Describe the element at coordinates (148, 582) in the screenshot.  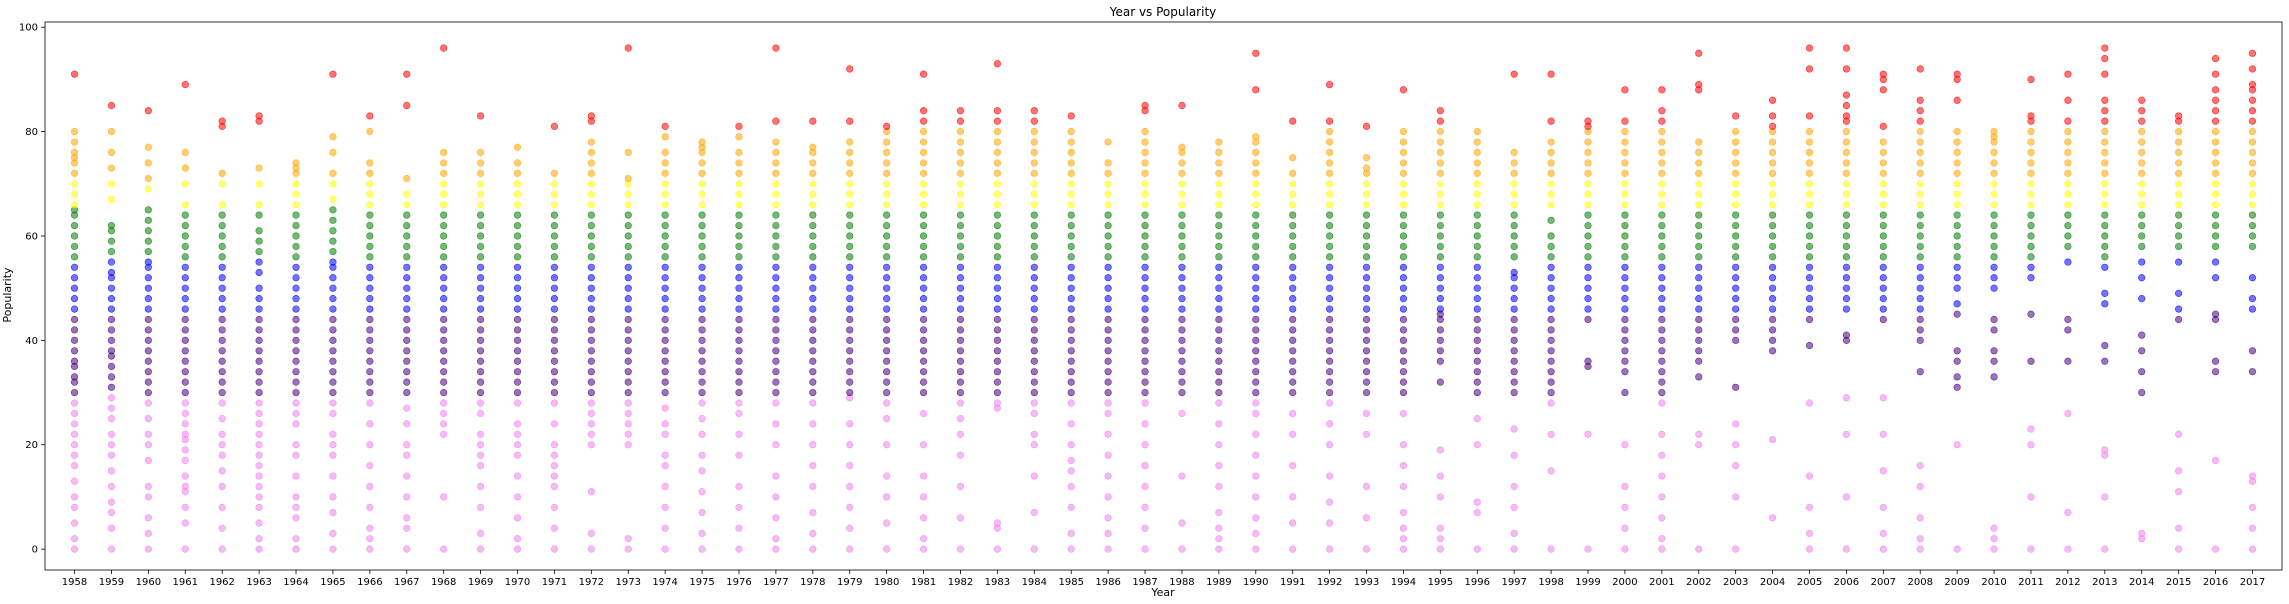
I see `x-tick-label: 1960` at that location.